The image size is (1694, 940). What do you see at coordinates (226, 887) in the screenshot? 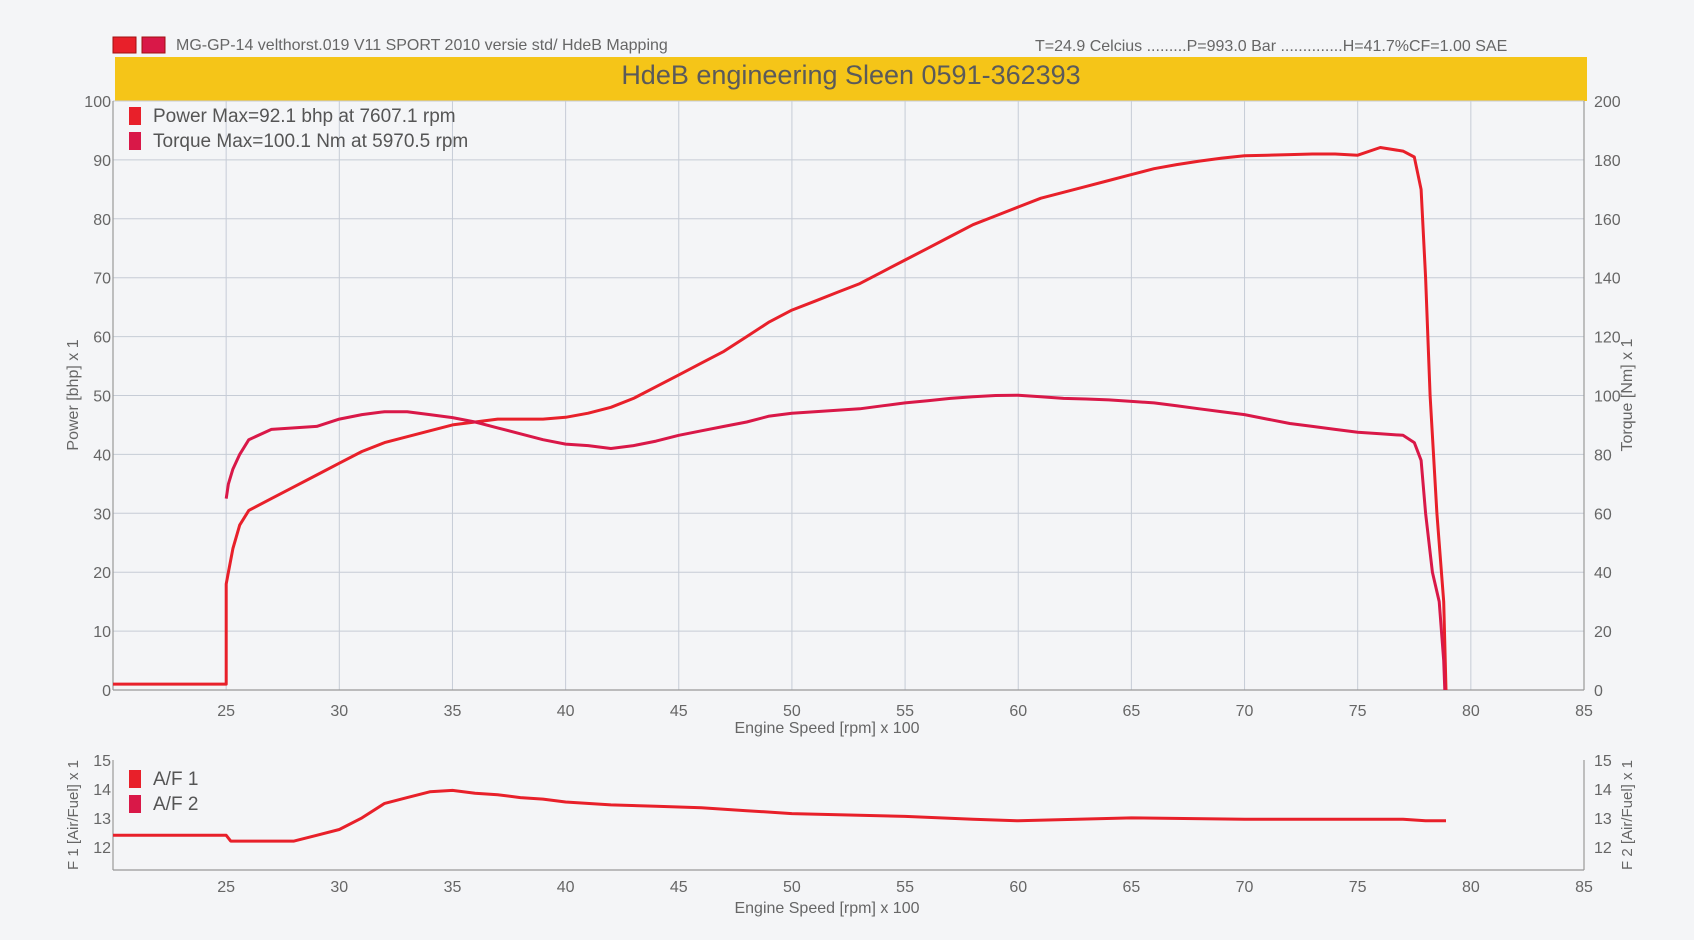
I see `af-x-tick-label: 25` at bounding box center [226, 887].